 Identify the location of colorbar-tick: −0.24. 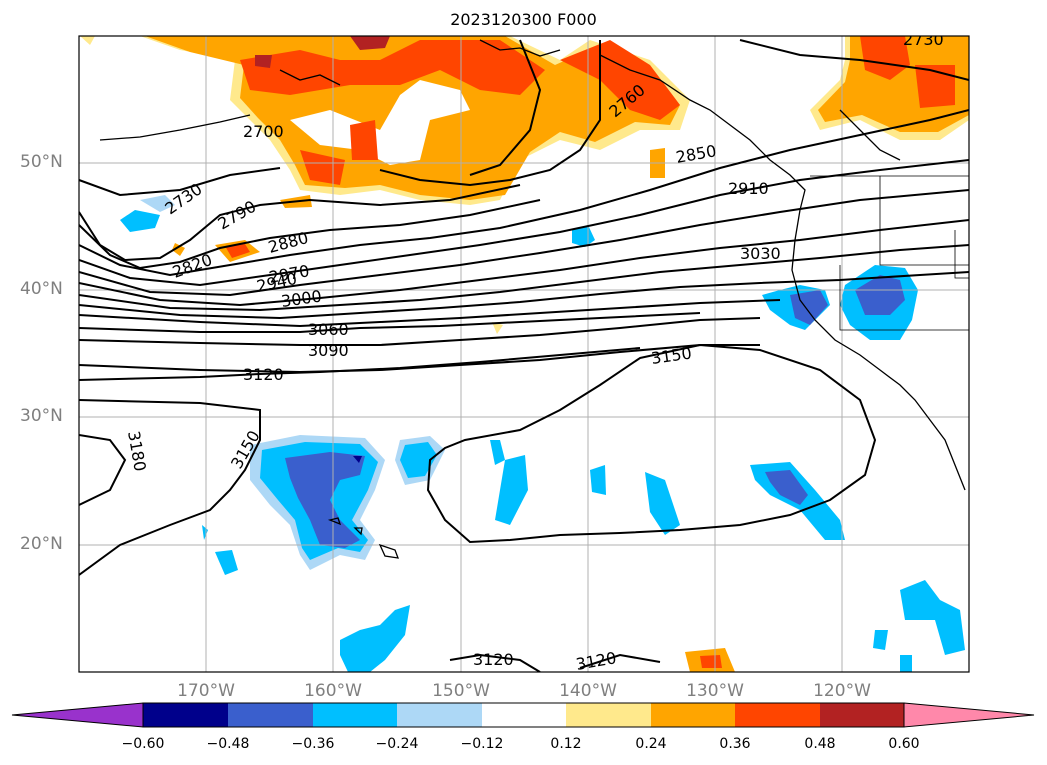
(397, 744).